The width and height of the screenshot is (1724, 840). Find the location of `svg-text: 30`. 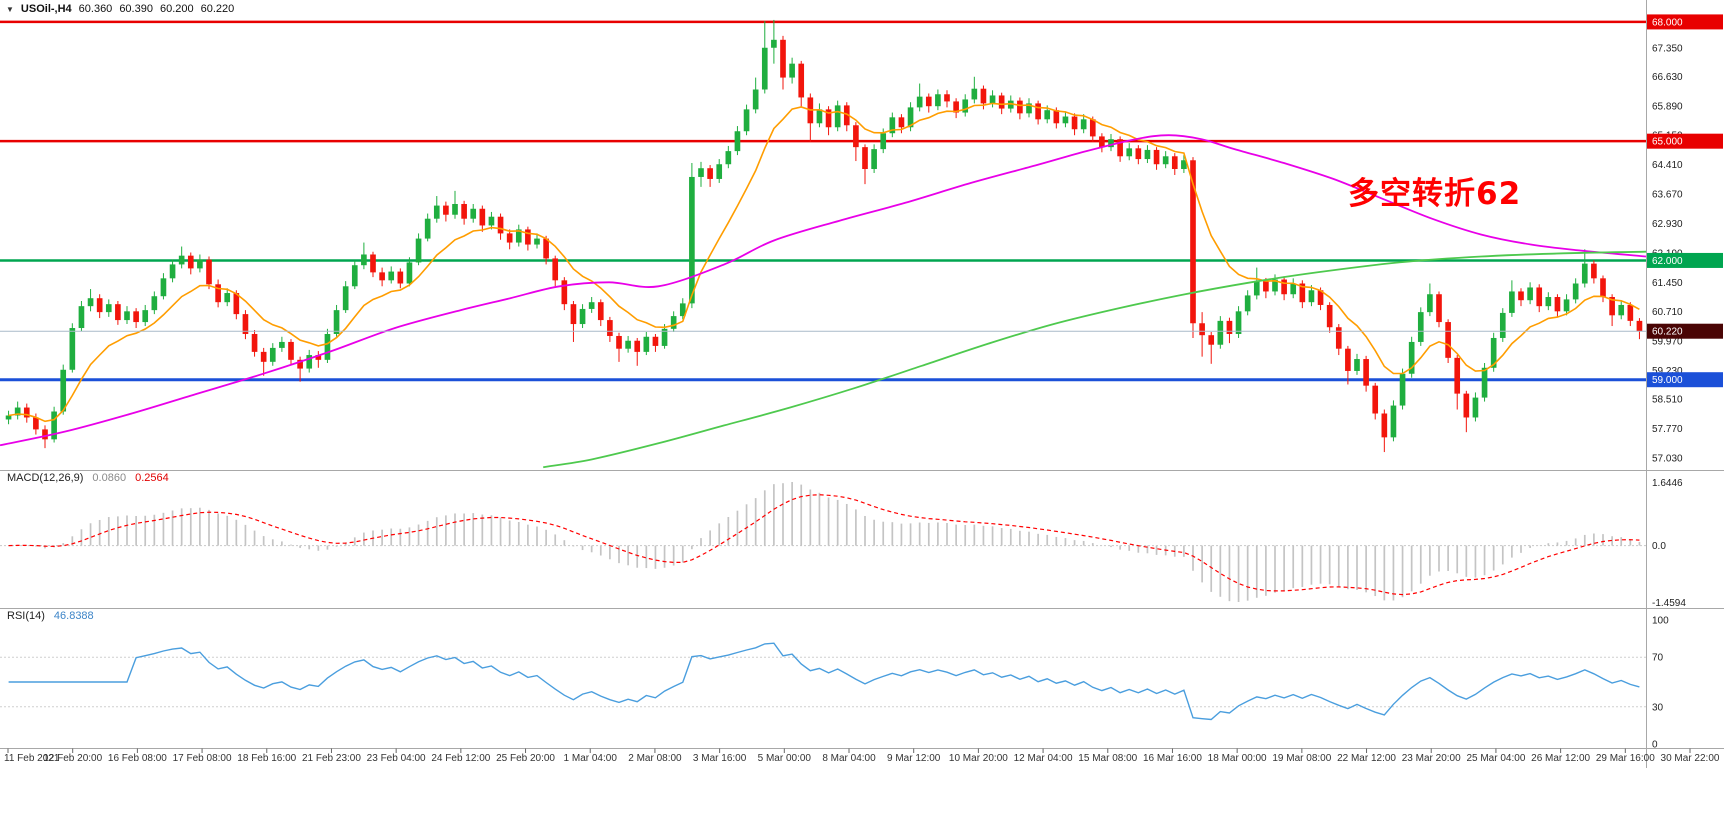

svg-text: 30 is located at coordinates (1658, 707).